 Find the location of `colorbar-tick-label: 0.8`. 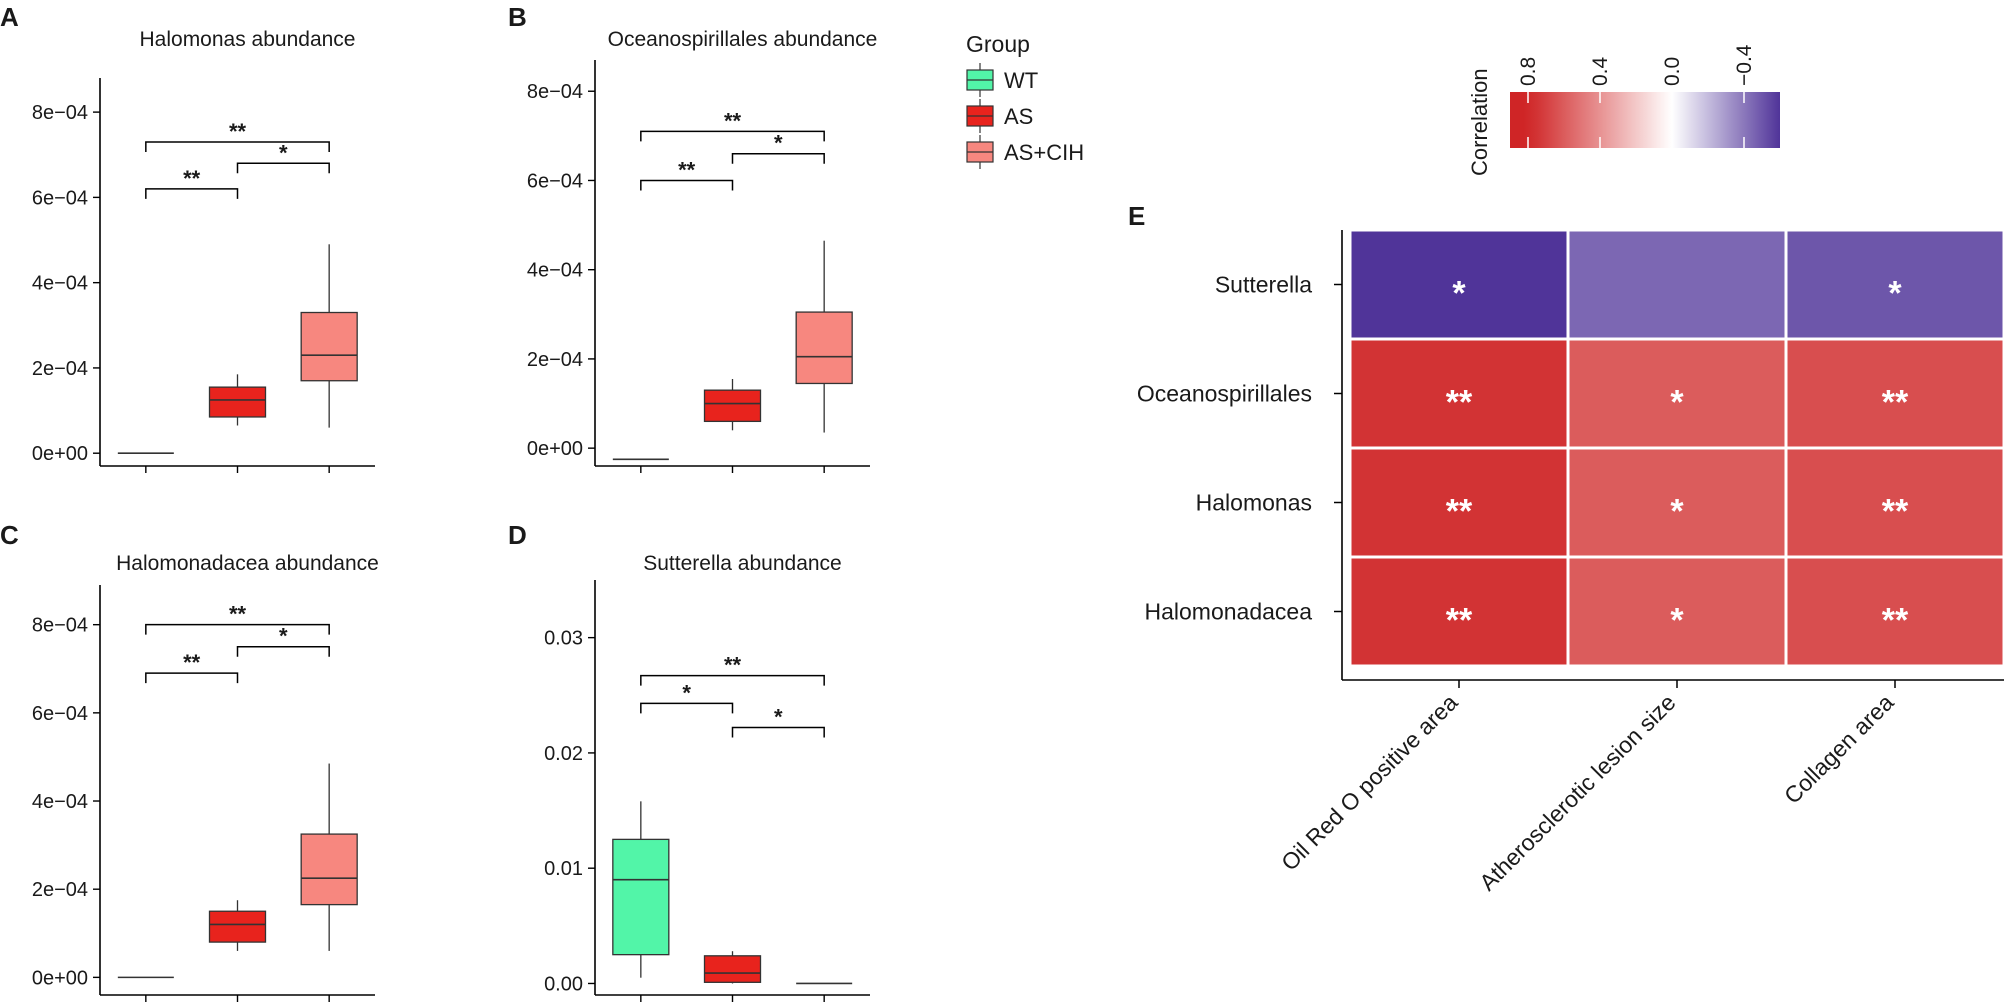

colorbar-tick-label: 0.8 is located at coordinates (1528, 71).